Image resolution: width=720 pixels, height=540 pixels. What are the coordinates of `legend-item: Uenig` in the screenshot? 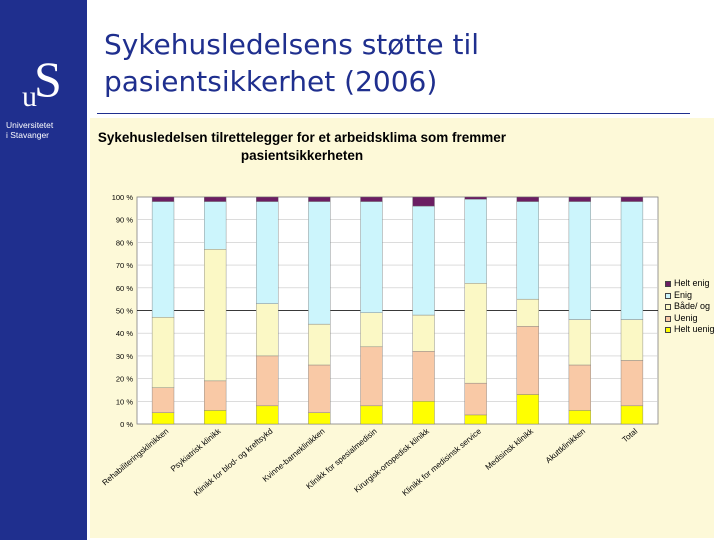 It's located at (690, 319).